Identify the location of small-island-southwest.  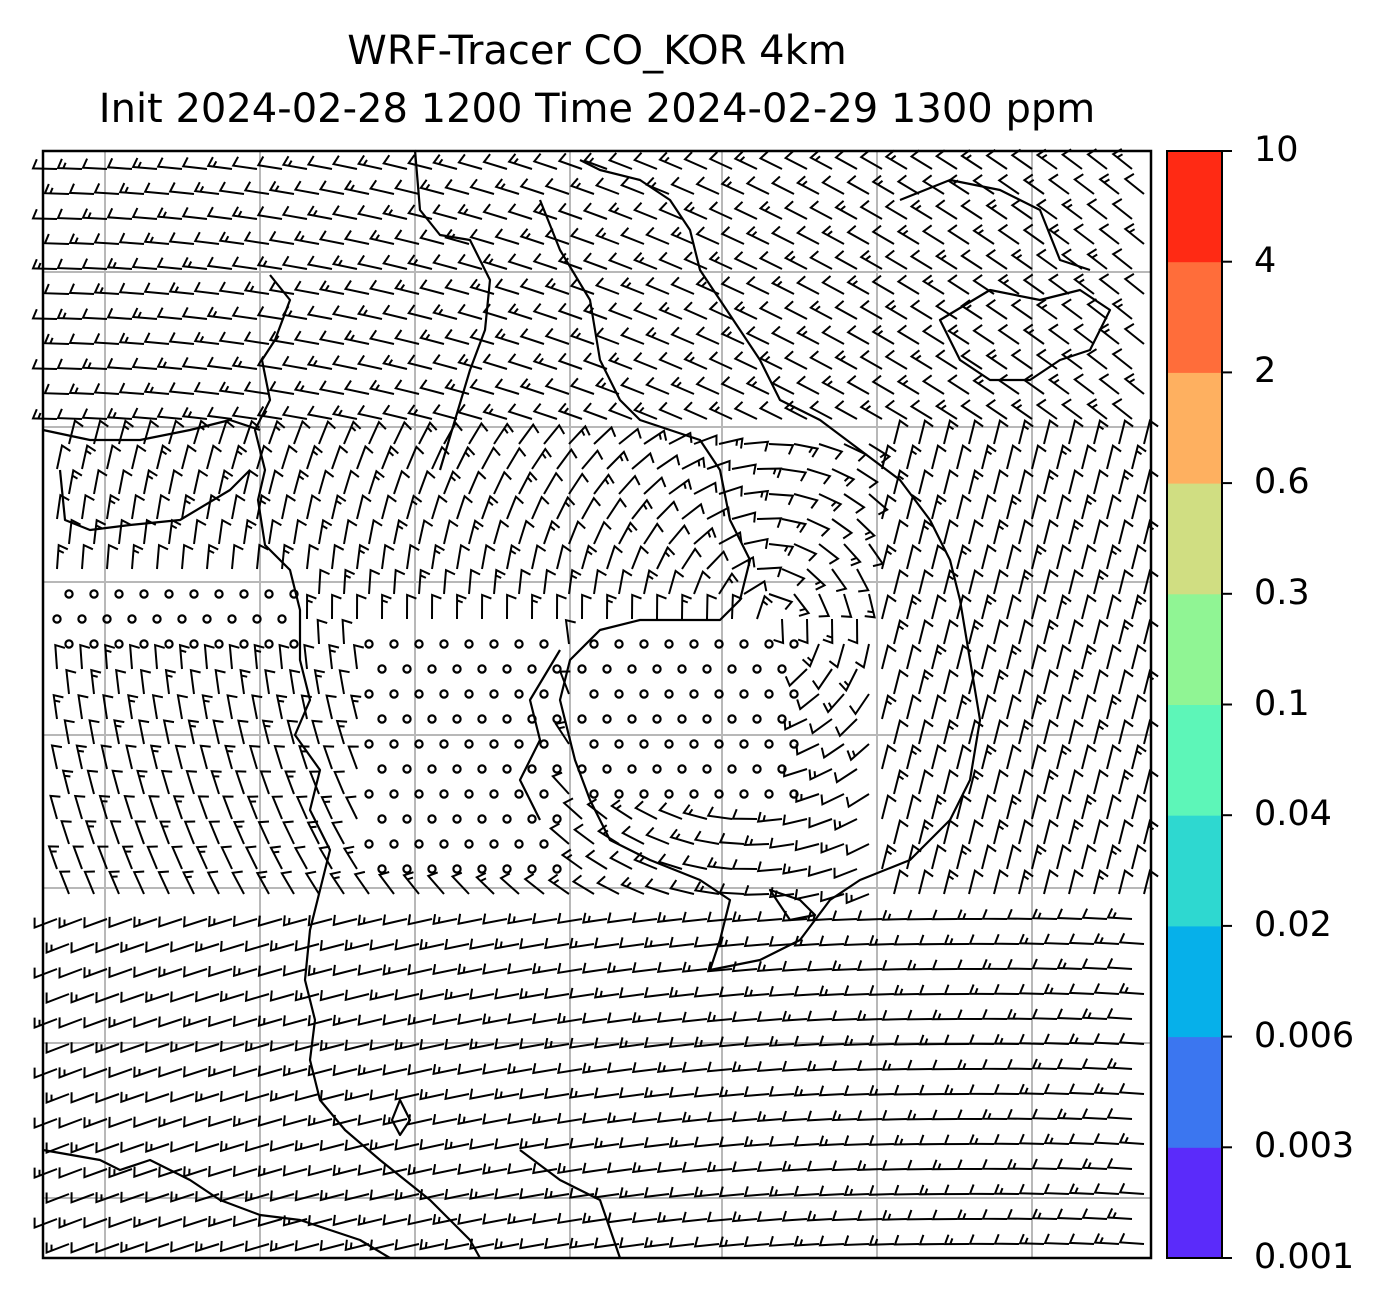
(401, 1117).